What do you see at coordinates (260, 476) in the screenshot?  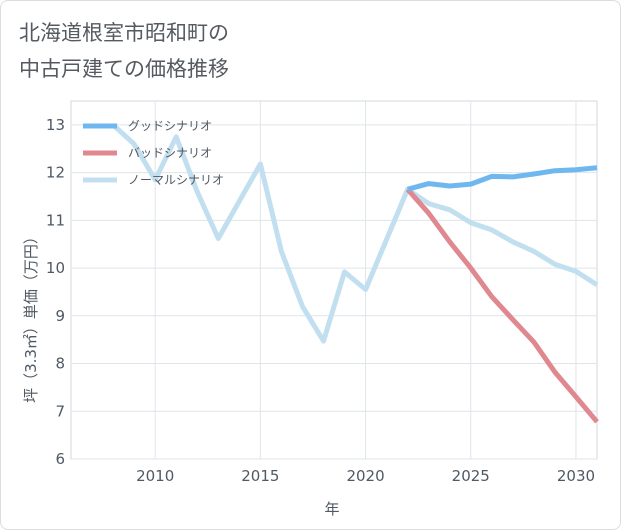 I see `x-tick-label: 2015` at bounding box center [260, 476].